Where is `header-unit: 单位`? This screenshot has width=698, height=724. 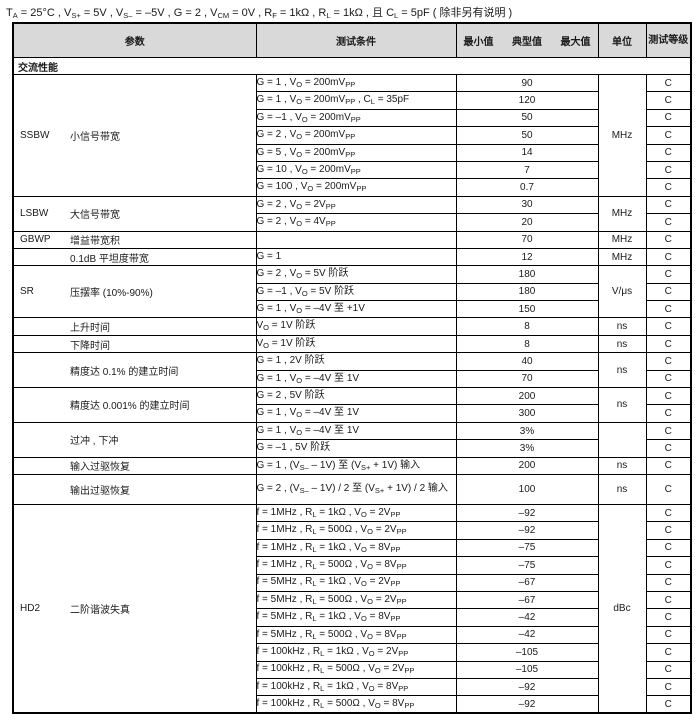 header-unit: 单位 is located at coordinates (622, 40).